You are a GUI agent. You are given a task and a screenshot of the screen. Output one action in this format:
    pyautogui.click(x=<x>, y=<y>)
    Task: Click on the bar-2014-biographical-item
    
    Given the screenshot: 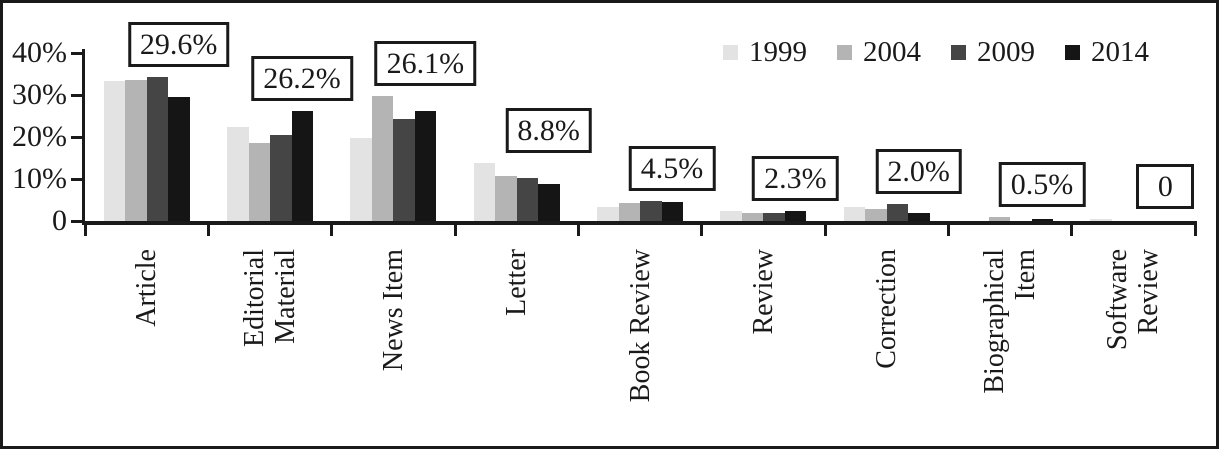 What is the action you would take?
    pyautogui.click(x=1042, y=219)
    